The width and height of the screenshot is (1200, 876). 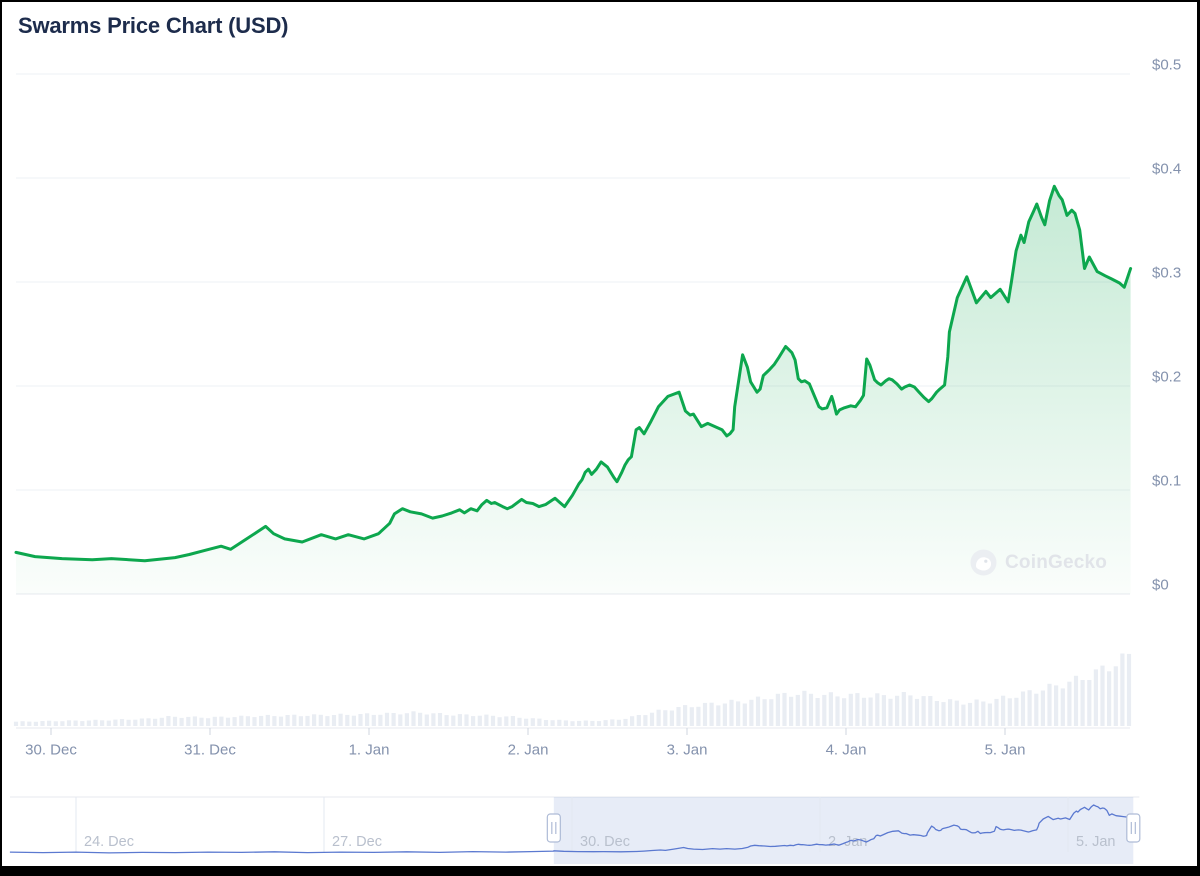 What do you see at coordinates (1005, 750) in the screenshot?
I see `x-axis-label: 5. Jan` at bounding box center [1005, 750].